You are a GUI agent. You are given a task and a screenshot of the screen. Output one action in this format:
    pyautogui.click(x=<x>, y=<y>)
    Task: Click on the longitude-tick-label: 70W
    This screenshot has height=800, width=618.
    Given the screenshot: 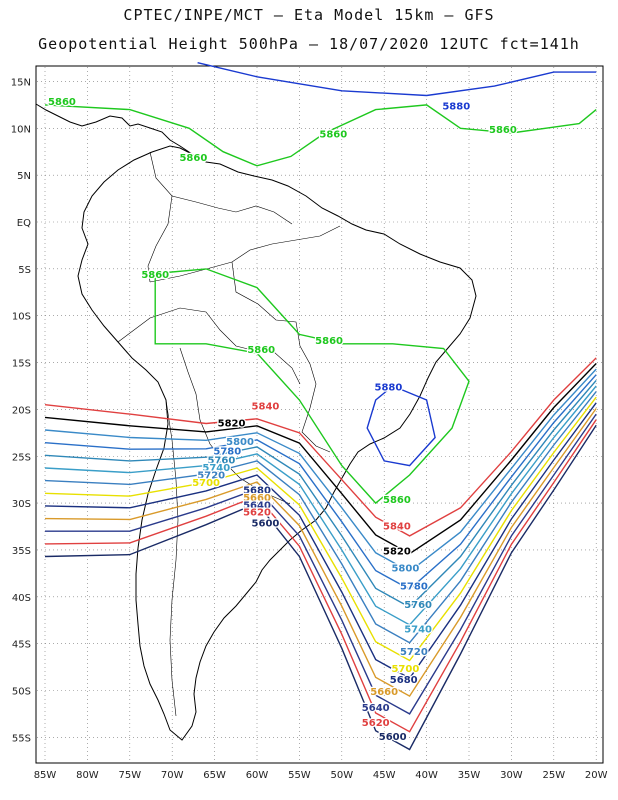 What is the action you would take?
    pyautogui.click(x=172, y=775)
    